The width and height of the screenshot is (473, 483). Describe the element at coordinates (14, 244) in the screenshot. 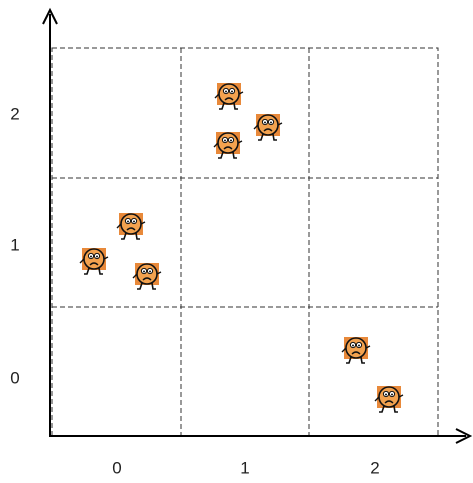

I see `y-label: 1` at that location.